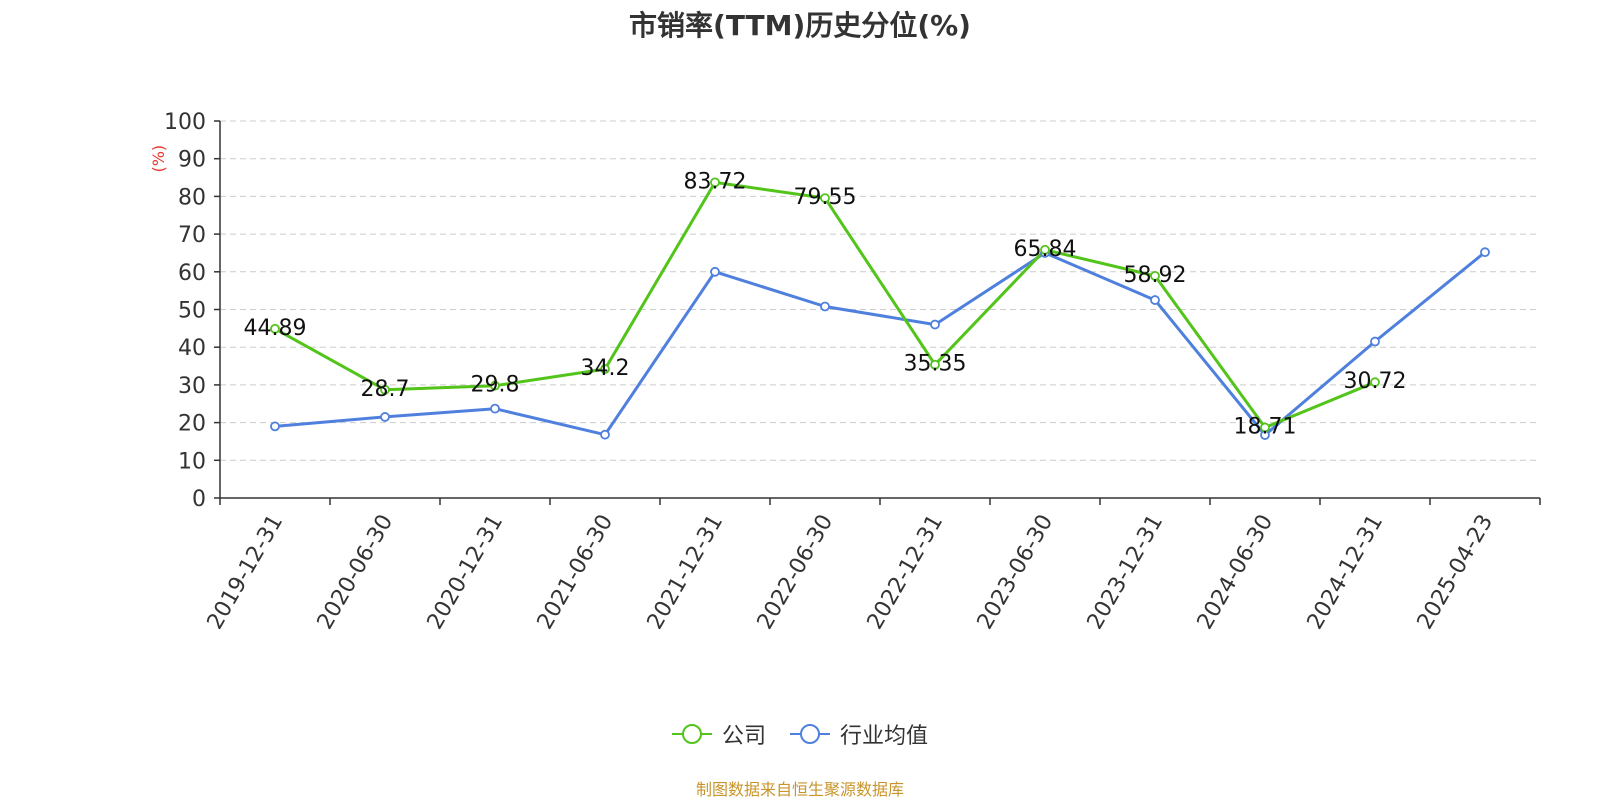  I want to click on x-tick-label: 2020-06-30, so click(356, 572).